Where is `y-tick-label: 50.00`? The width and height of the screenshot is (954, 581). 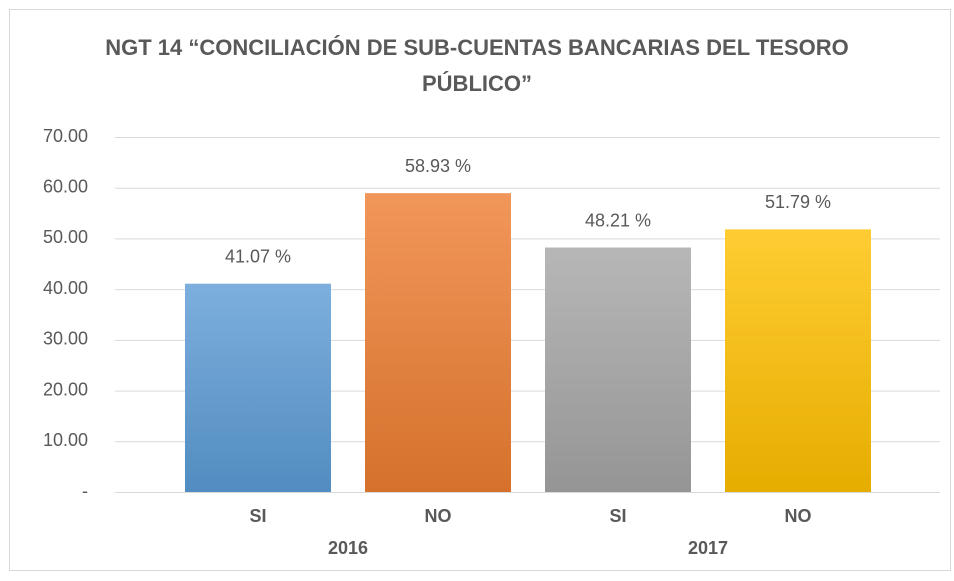
y-tick-label: 50.00 is located at coordinates (65, 237).